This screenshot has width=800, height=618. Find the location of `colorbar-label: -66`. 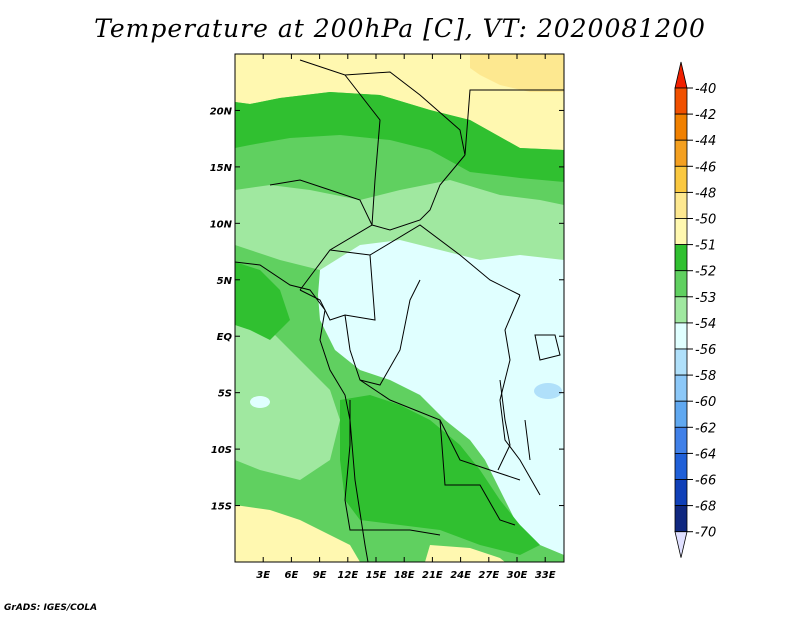

colorbar-label: -66 is located at coordinates (705, 481).